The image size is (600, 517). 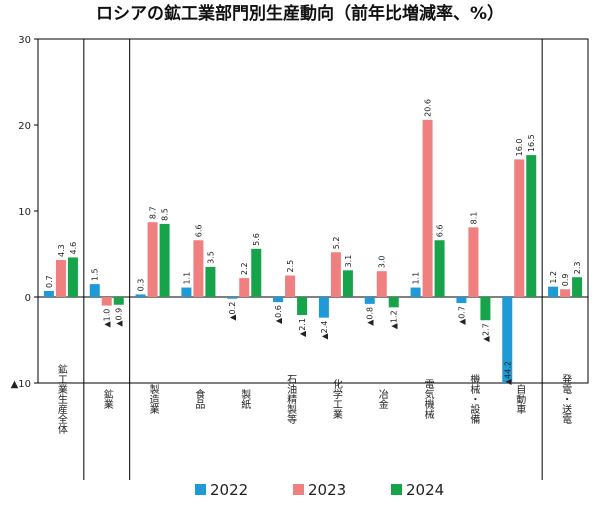 I want to click on category-label-1: 鉱業, so click(x=107, y=399).